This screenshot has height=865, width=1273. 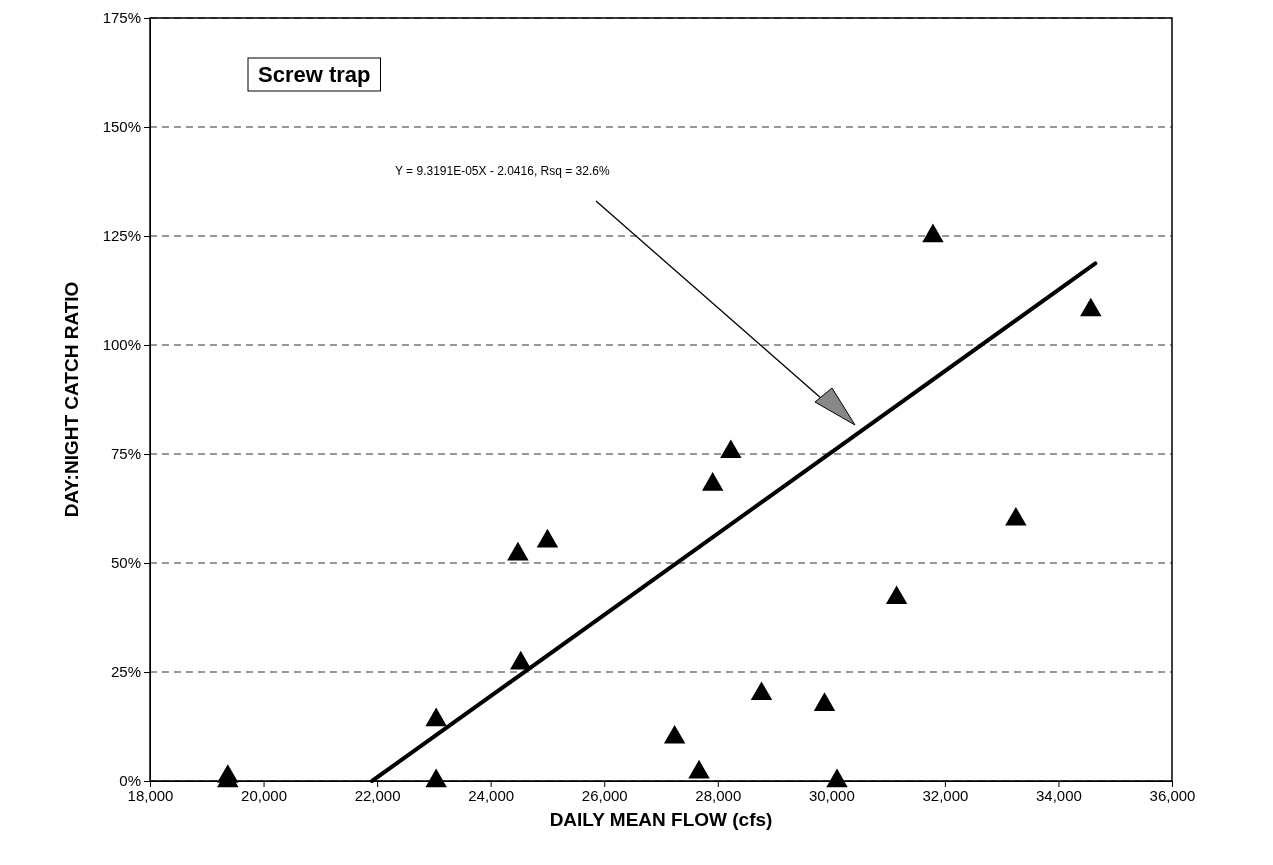 I want to click on x-tick-label: 26,000, so click(x=604, y=795).